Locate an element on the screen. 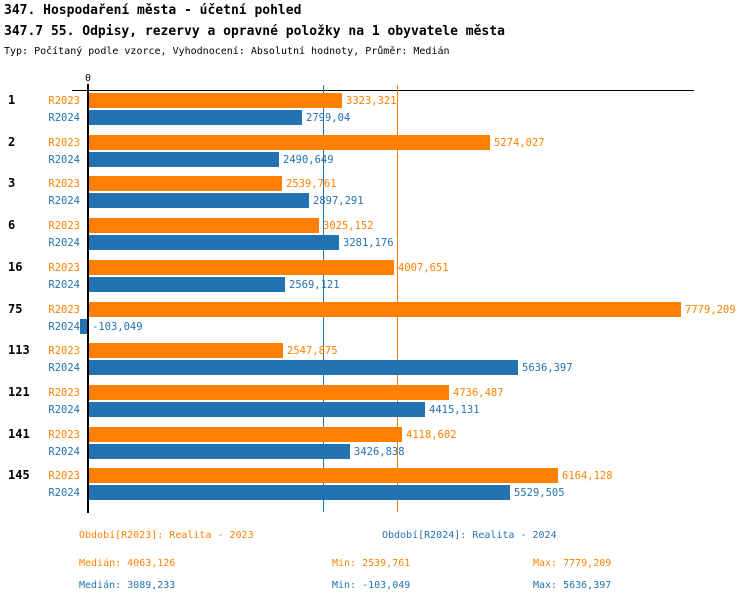  category-label-113: 113 is located at coordinates (19, 350).